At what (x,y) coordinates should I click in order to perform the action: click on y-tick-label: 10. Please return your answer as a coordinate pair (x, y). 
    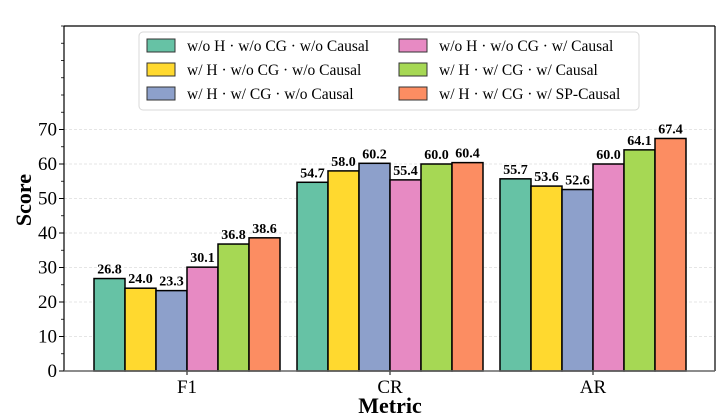
    Looking at the image, I should click on (47, 337).